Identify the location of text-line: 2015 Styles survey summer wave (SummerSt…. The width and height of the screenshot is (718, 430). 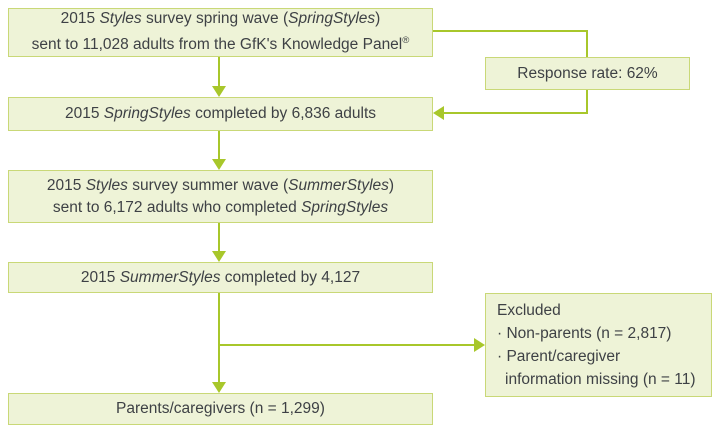
(220, 185).